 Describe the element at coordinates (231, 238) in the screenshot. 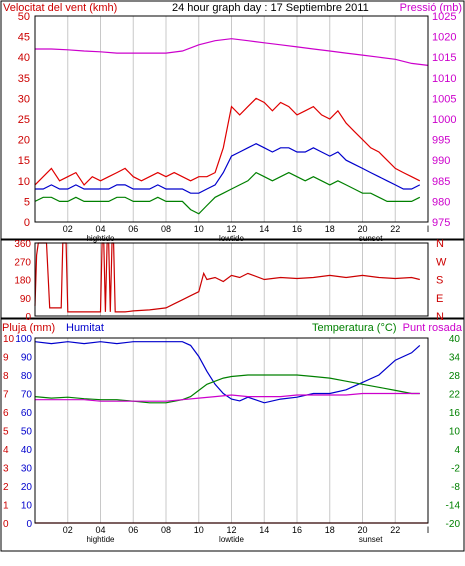

I see `tide-marker-top-lowtide: lowtide` at that location.